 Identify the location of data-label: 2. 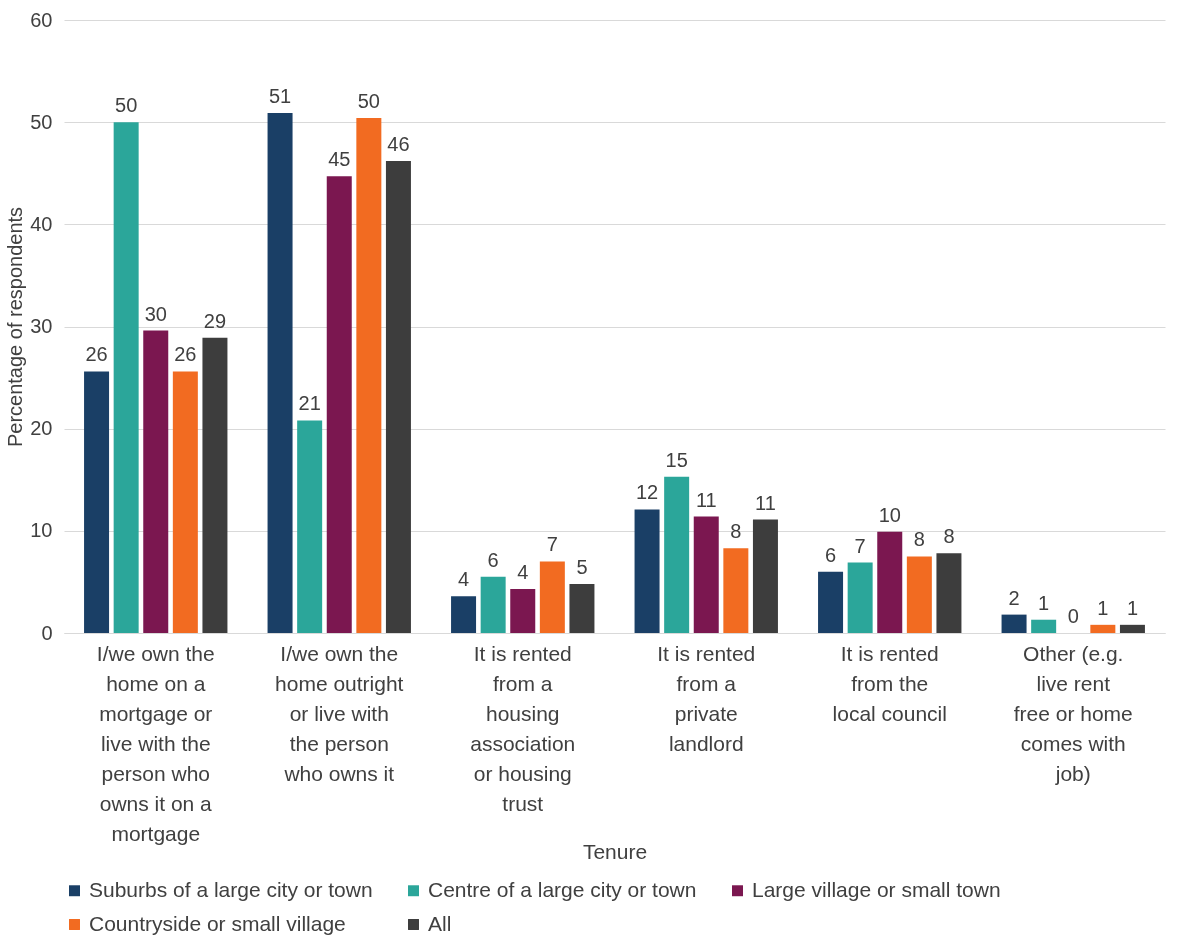
(1014, 597).